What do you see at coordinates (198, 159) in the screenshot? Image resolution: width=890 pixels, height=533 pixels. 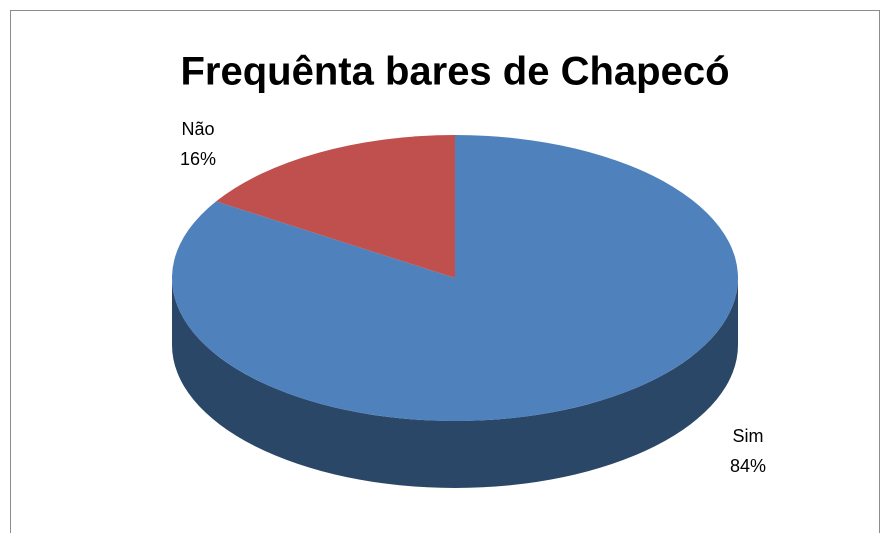 I see `value-label: 16%` at bounding box center [198, 159].